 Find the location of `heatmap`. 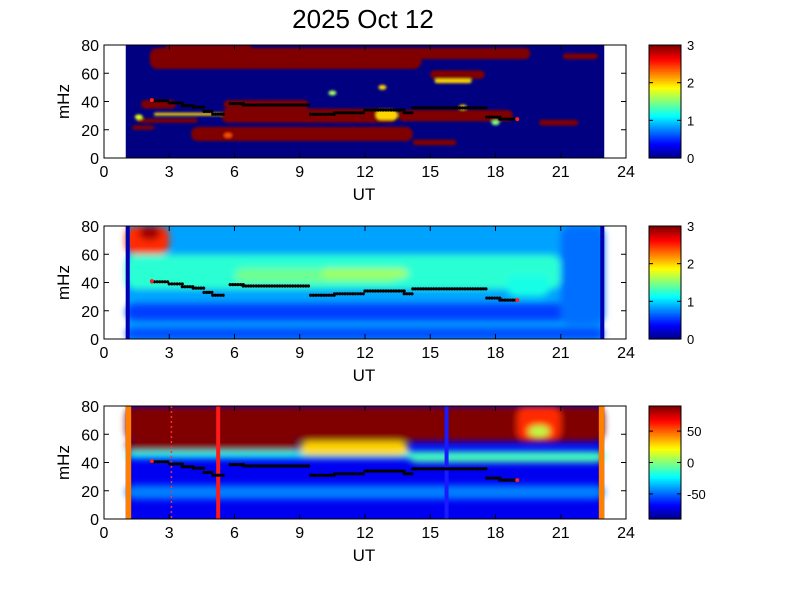

heatmap is located at coordinates (365, 101).